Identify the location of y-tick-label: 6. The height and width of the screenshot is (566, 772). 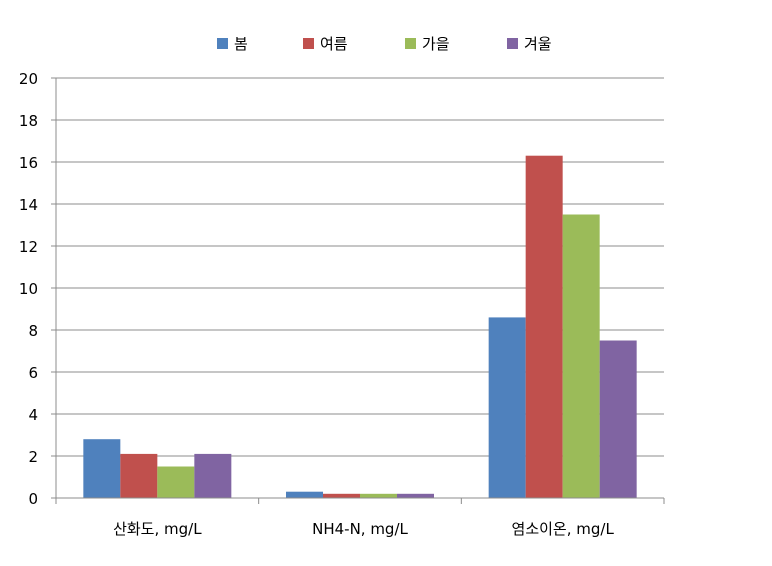
(33, 373).